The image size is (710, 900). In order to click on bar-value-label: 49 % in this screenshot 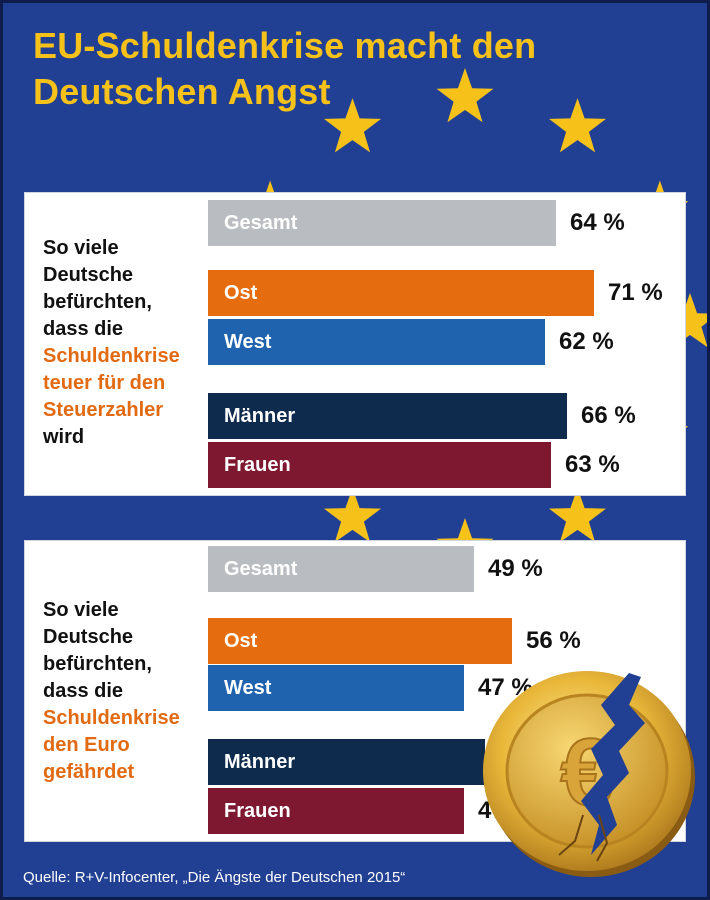, I will do `click(515, 568)`.